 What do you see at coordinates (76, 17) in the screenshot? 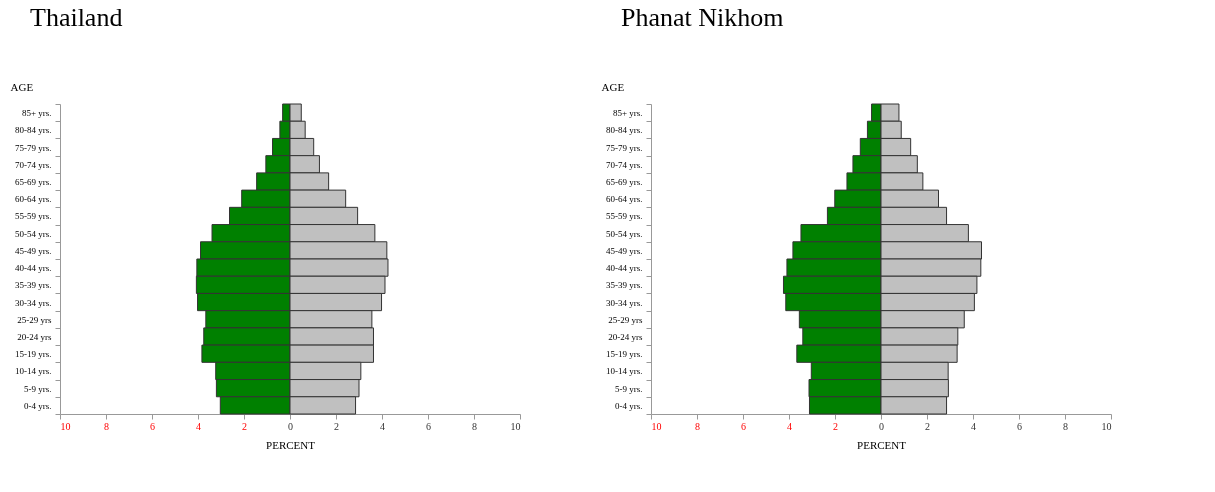
I see `chart-title: Thailand` at bounding box center [76, 17].